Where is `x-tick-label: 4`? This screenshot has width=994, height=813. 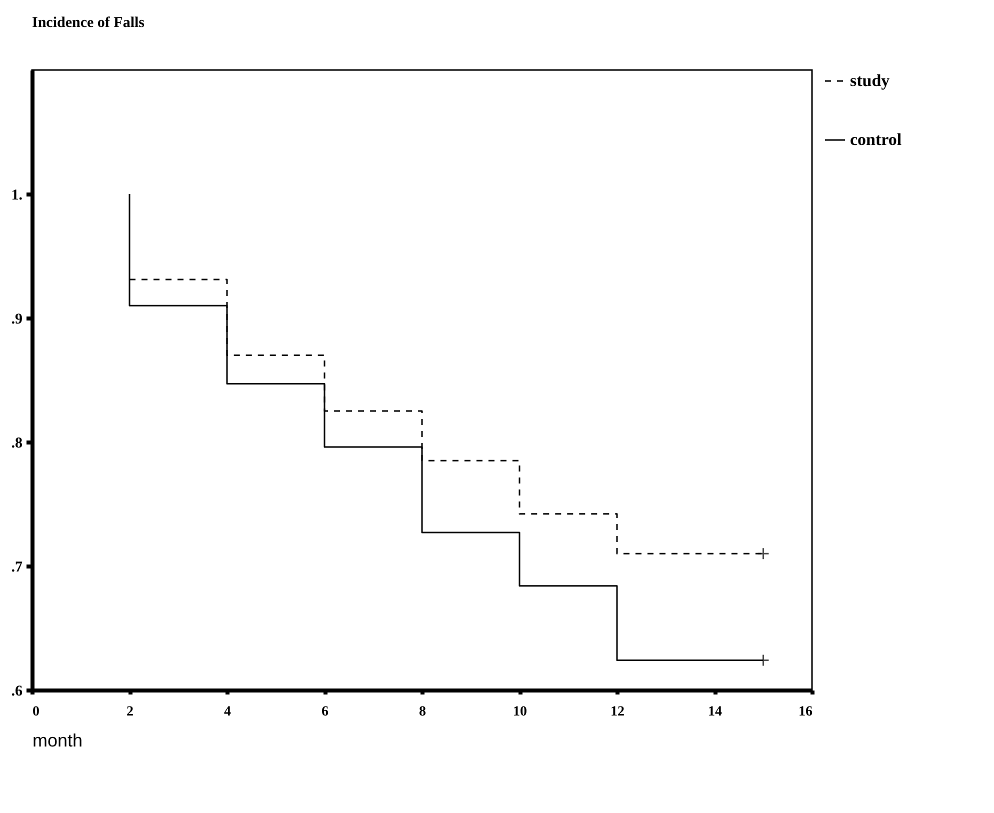 x-tick-label: 4 is located at coordinates (227, 712).